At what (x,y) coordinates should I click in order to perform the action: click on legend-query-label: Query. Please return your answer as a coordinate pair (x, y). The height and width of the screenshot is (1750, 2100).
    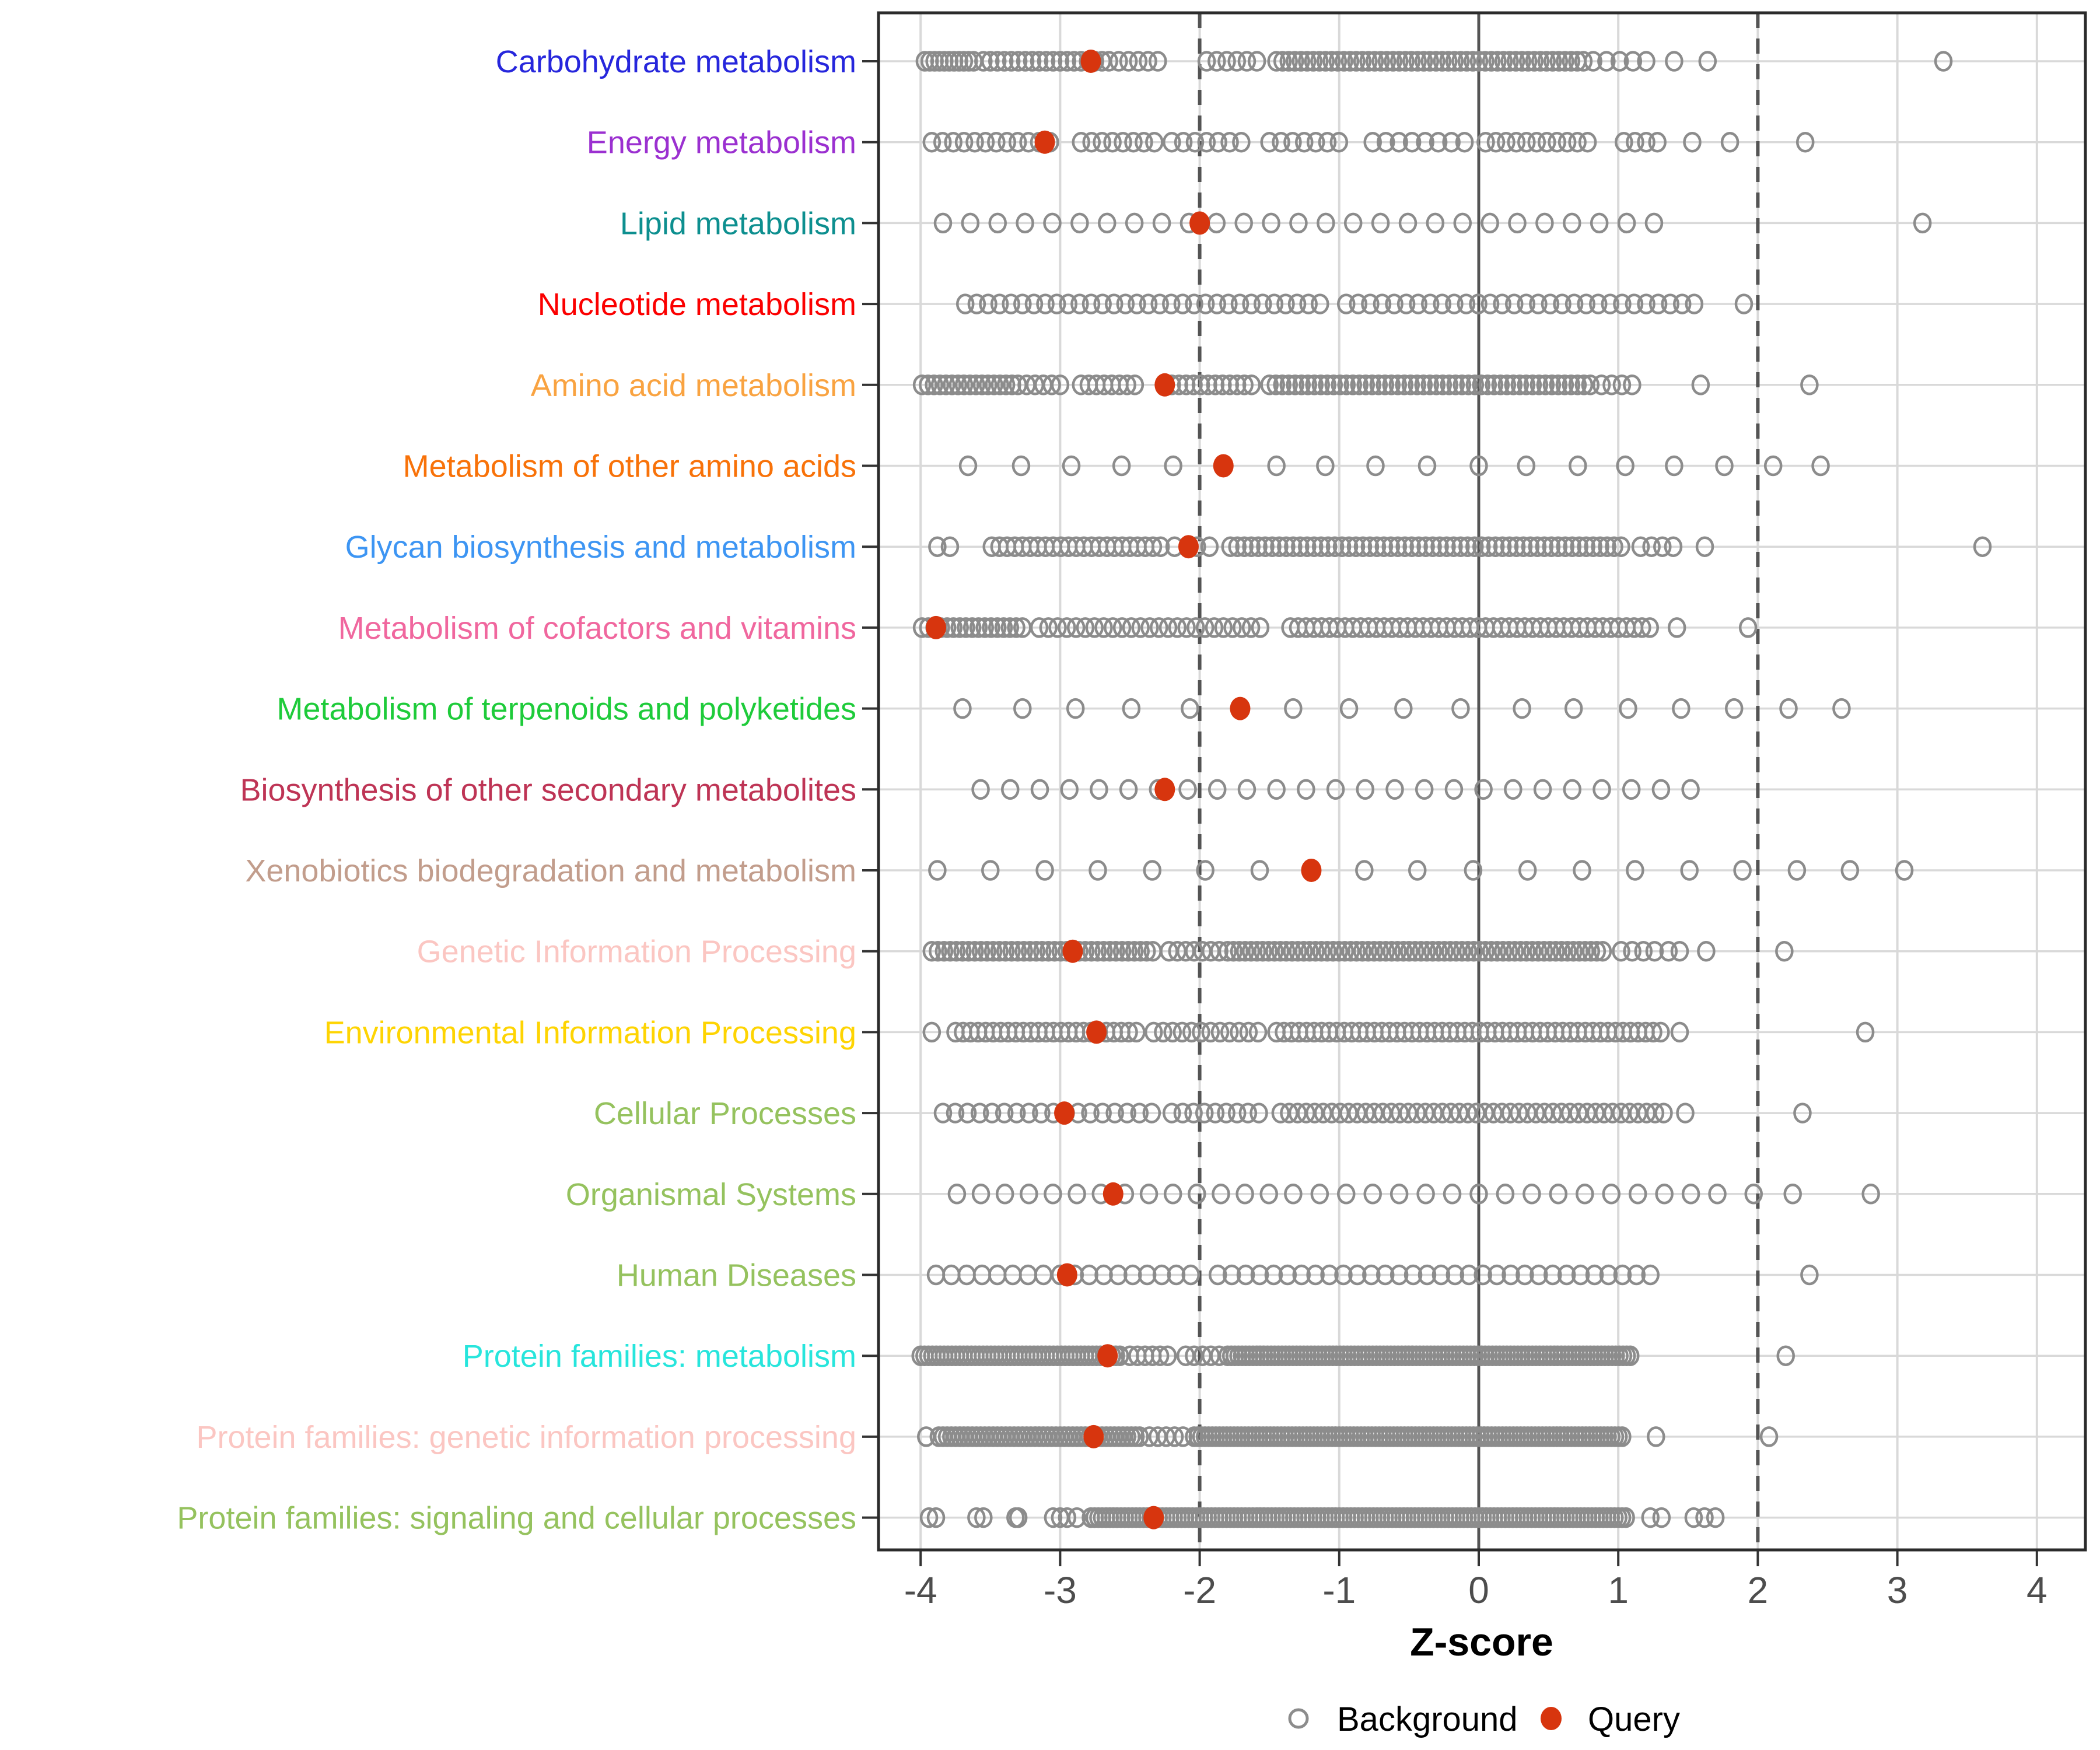
    Looking at the image, I should click on (1634, 1719).